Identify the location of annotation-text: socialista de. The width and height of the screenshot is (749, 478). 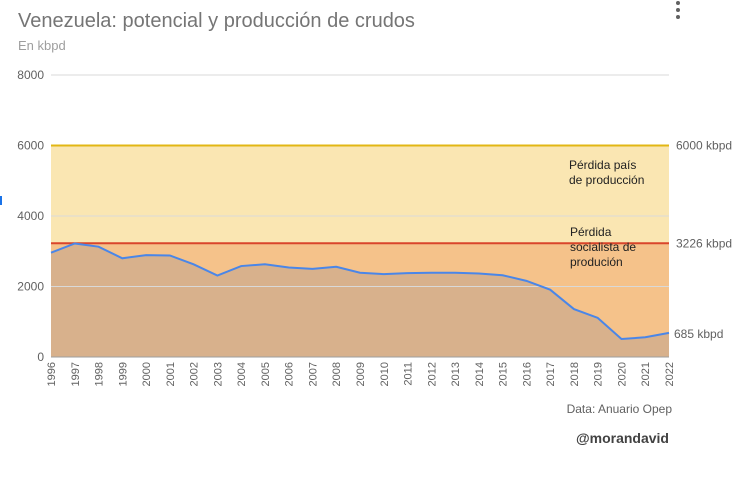
(603, 247).